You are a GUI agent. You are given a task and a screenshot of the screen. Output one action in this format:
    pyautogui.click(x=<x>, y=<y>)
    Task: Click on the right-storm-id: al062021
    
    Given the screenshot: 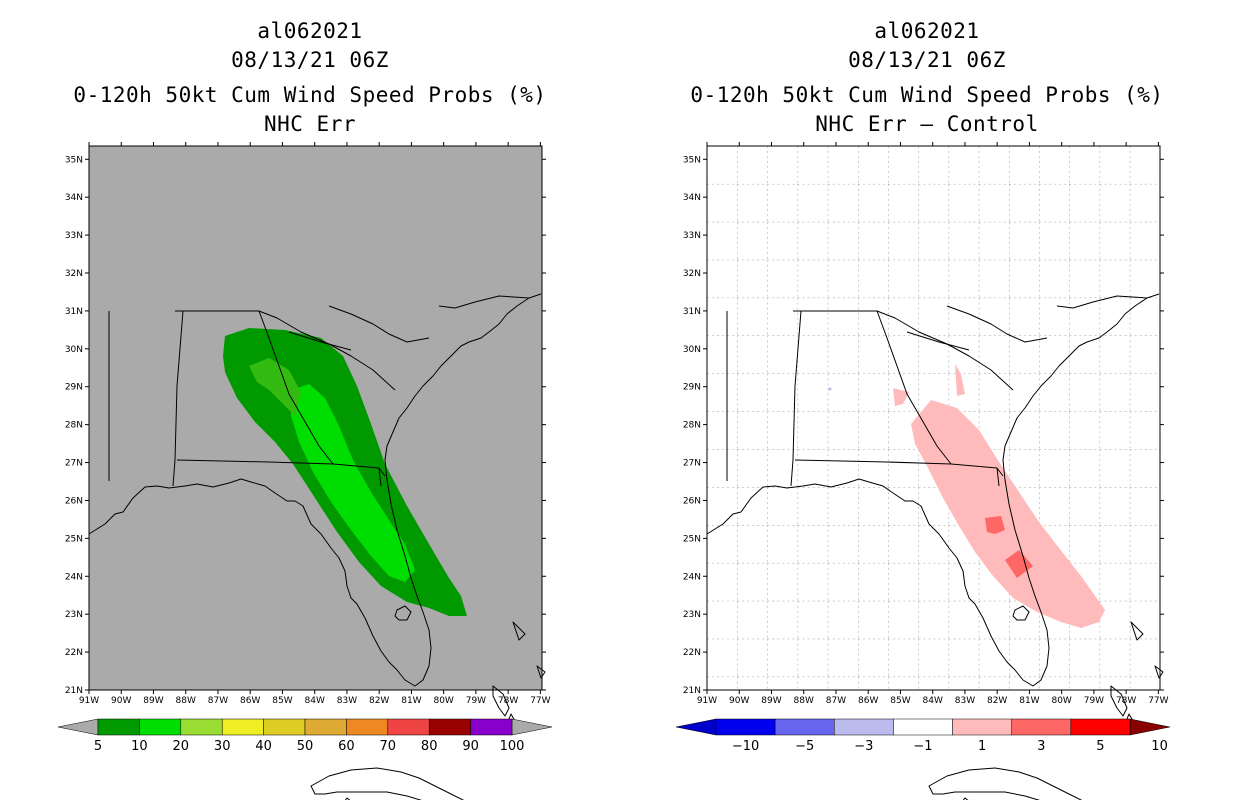 What is the action you would take?
    pyautogui.click(x=927, y=31)
    